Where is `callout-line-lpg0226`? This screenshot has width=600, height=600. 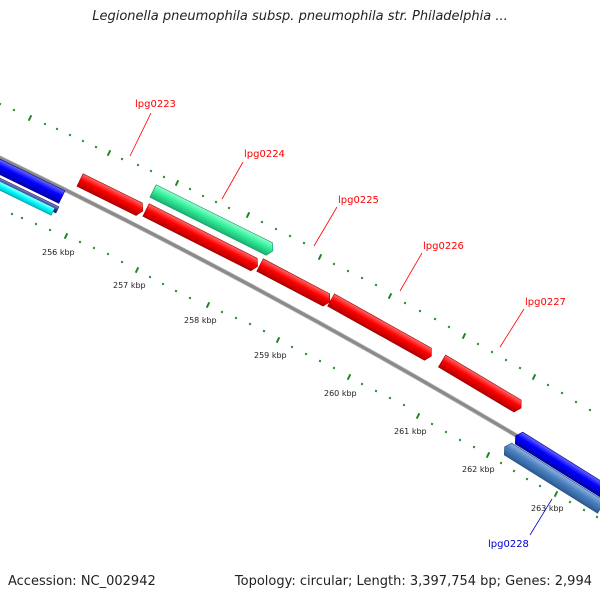
callout-line-lpg0226 is located at coordinates (411, 272).